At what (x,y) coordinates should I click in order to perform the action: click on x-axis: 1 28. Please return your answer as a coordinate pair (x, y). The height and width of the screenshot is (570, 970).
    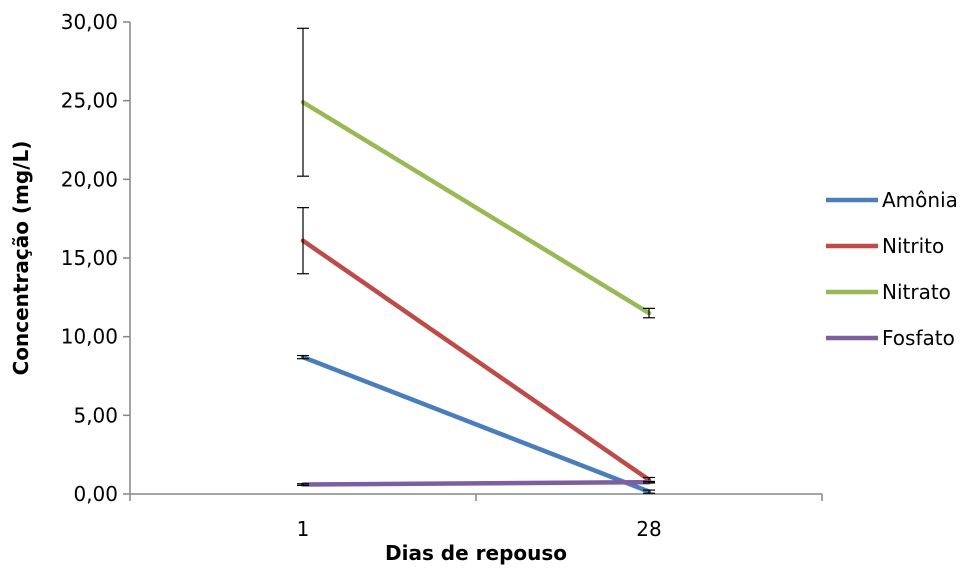
    Looking at the image, I should click on (476, 517).